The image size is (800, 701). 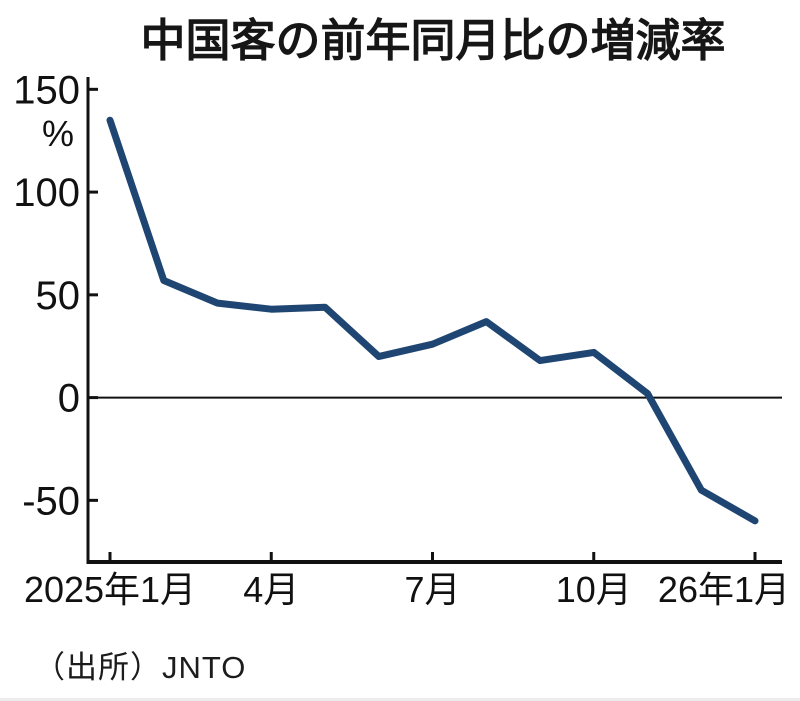 What do you see at coordinates (58, 296) in the screenshot?
I see `y-tick-label: 50` at bounding box center [58, 296].